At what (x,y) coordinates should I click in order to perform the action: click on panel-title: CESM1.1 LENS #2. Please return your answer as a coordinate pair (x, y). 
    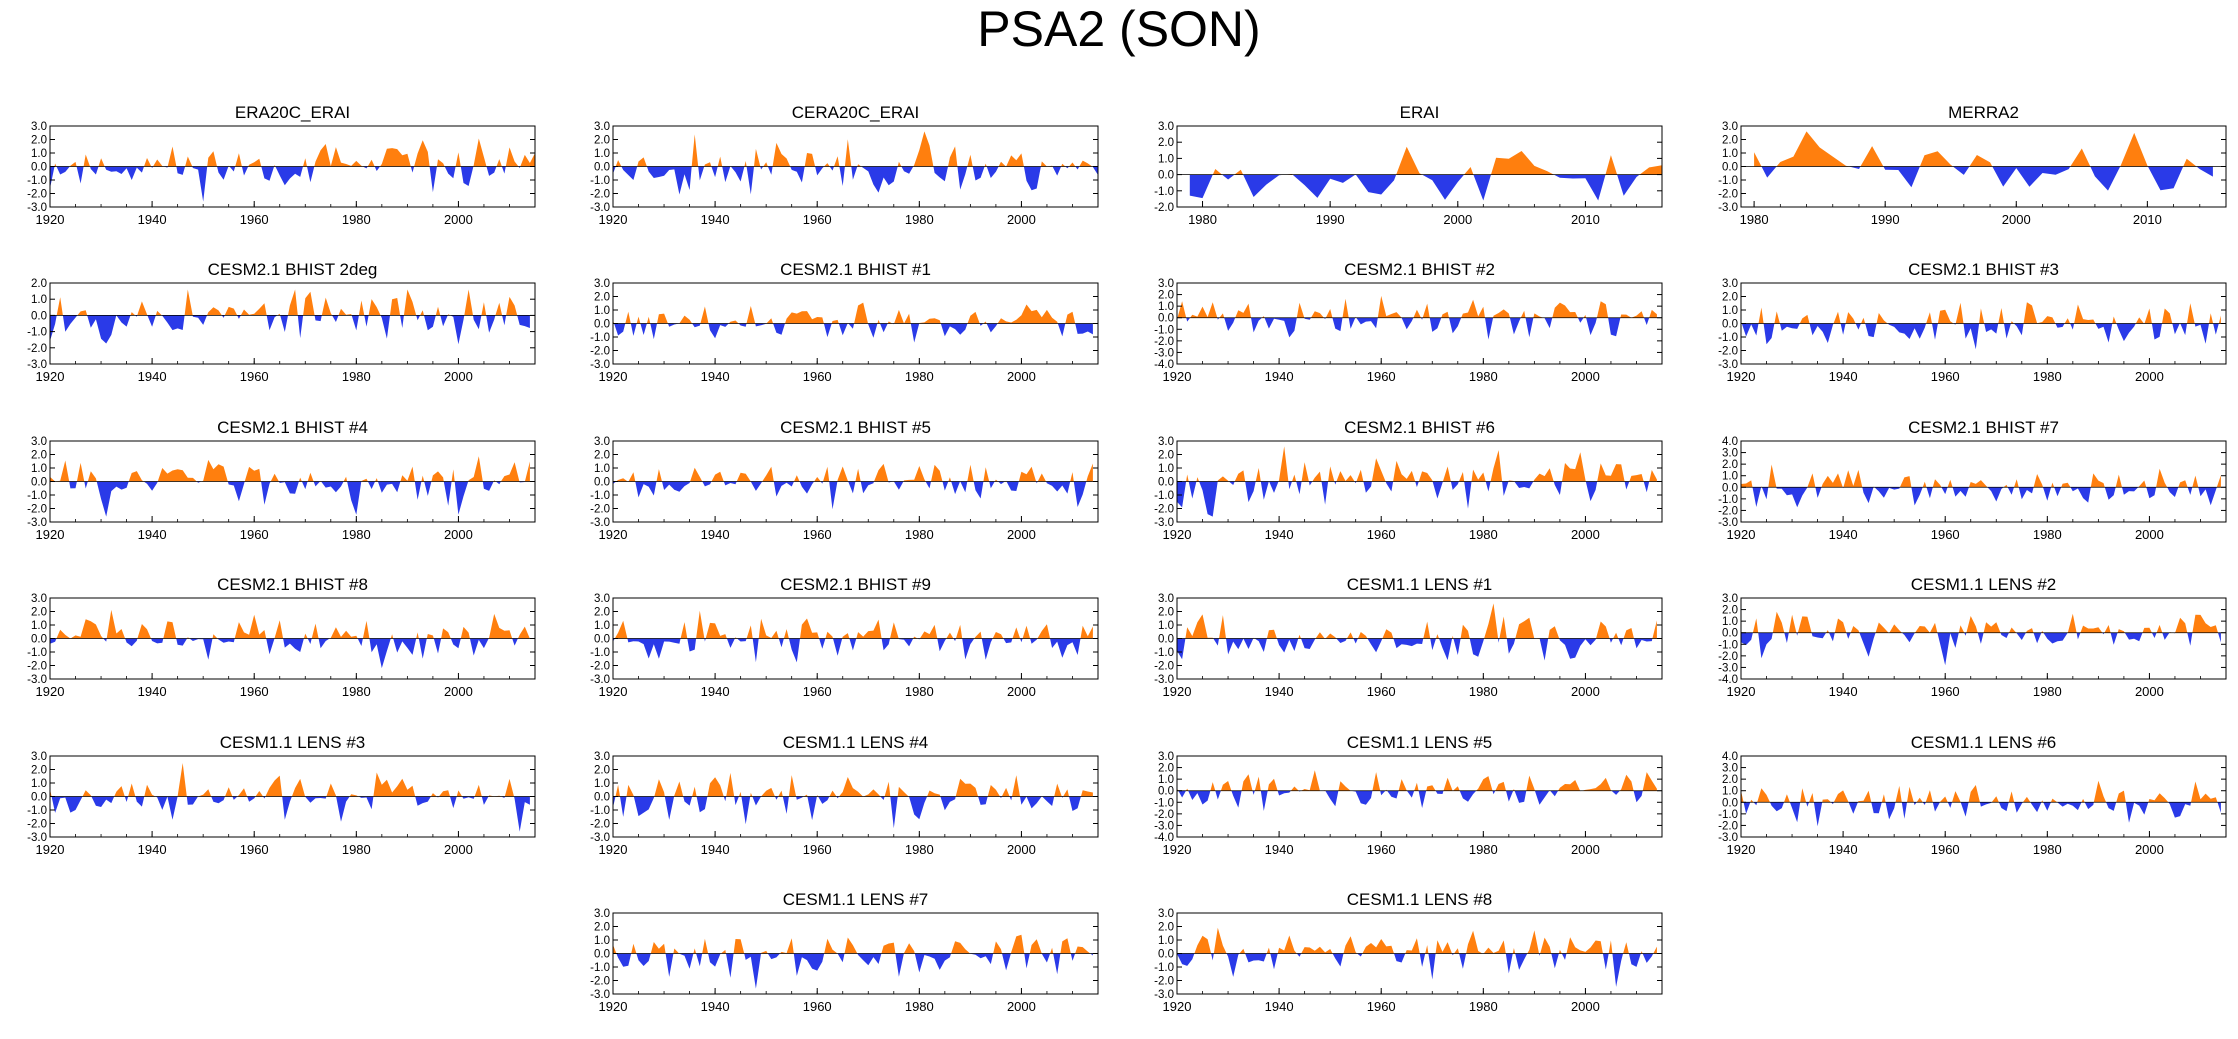
    Looking at the image, I should click on (1984, 584).